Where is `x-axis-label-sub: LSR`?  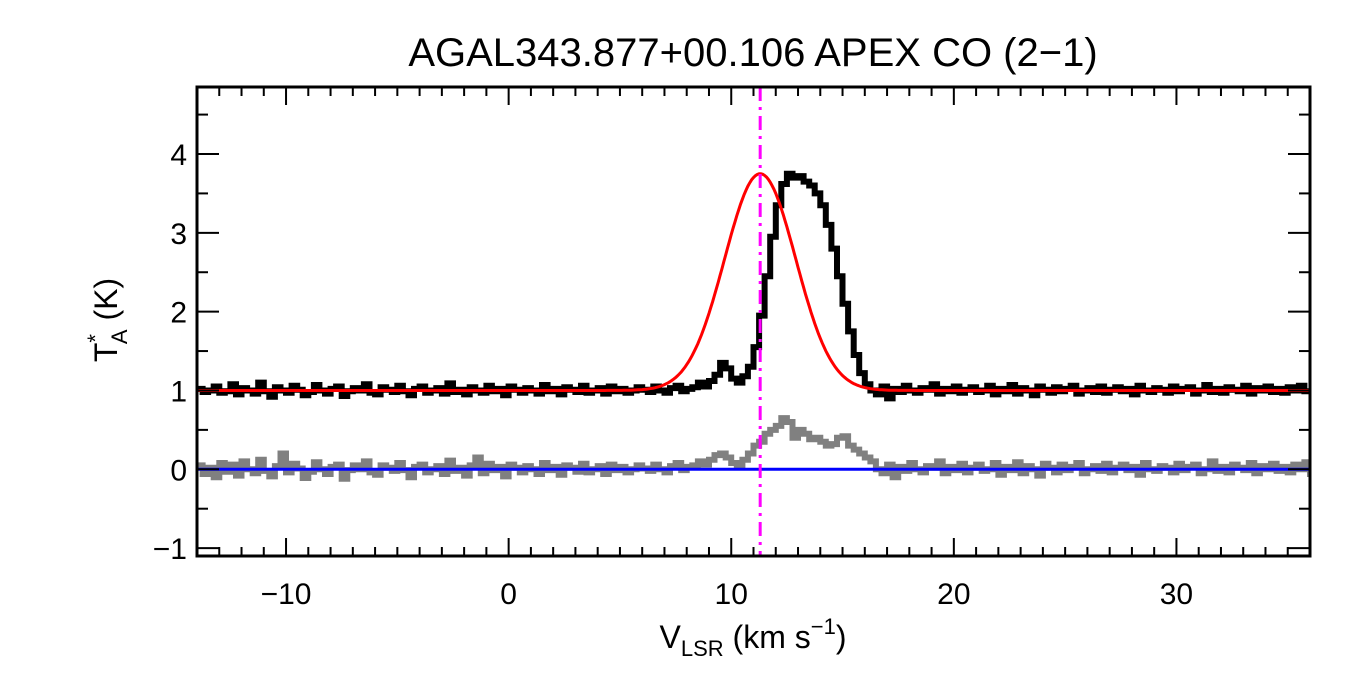 x-axis-label-sub: LSR is located at coordinates (702, 648).